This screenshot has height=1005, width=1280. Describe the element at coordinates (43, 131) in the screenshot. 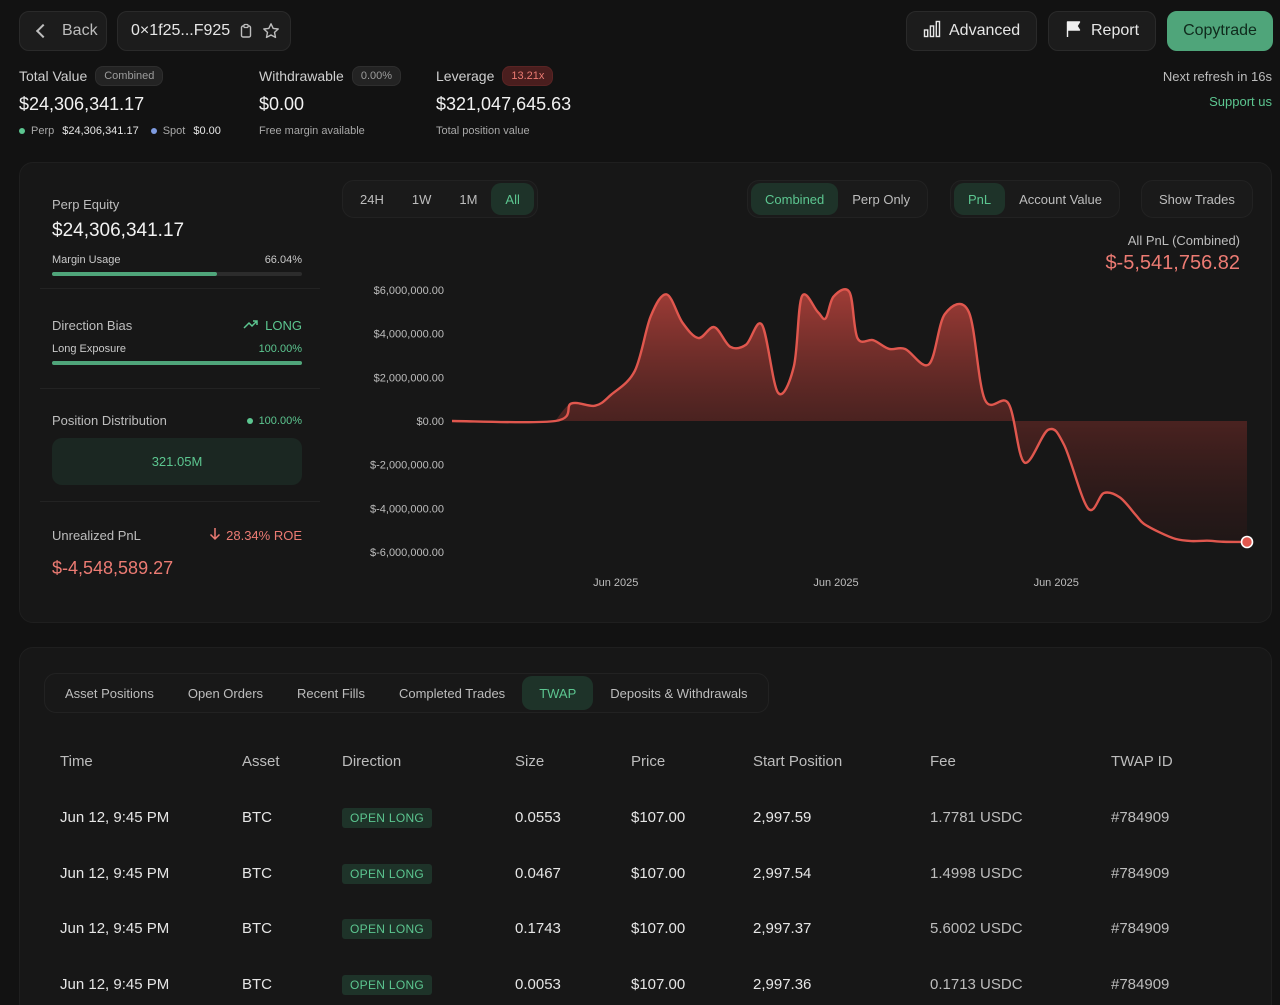

I see `perp-label: Perp` at that location.